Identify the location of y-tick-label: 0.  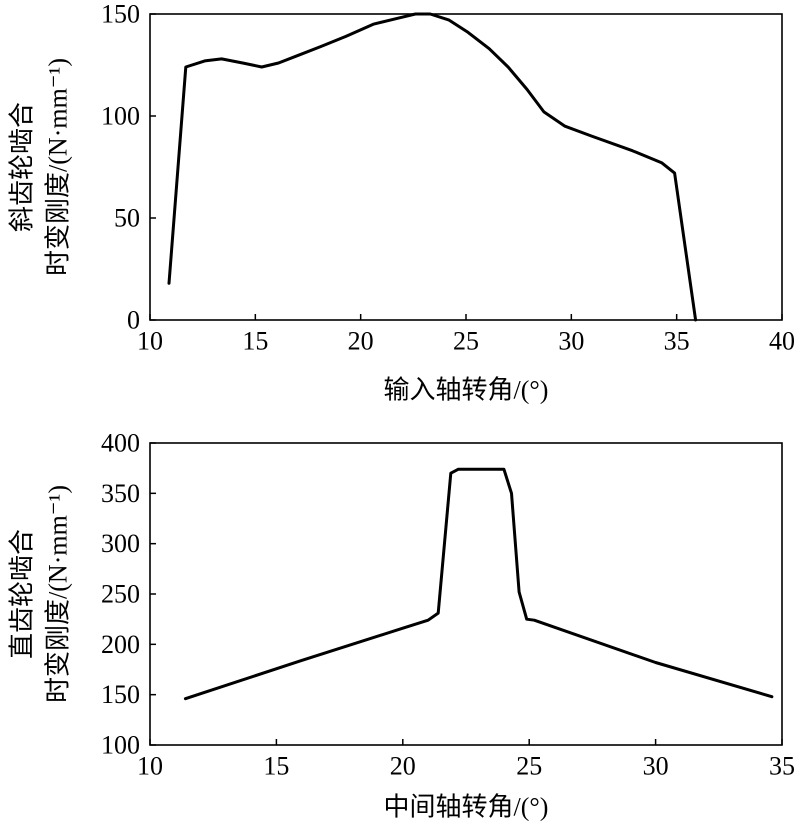
(133, 320).